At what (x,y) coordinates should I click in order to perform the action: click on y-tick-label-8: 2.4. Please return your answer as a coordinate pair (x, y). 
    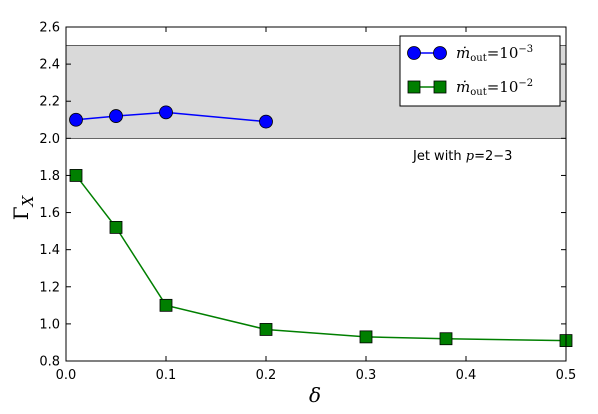
    Looking at the image, I should click on (49, 65).